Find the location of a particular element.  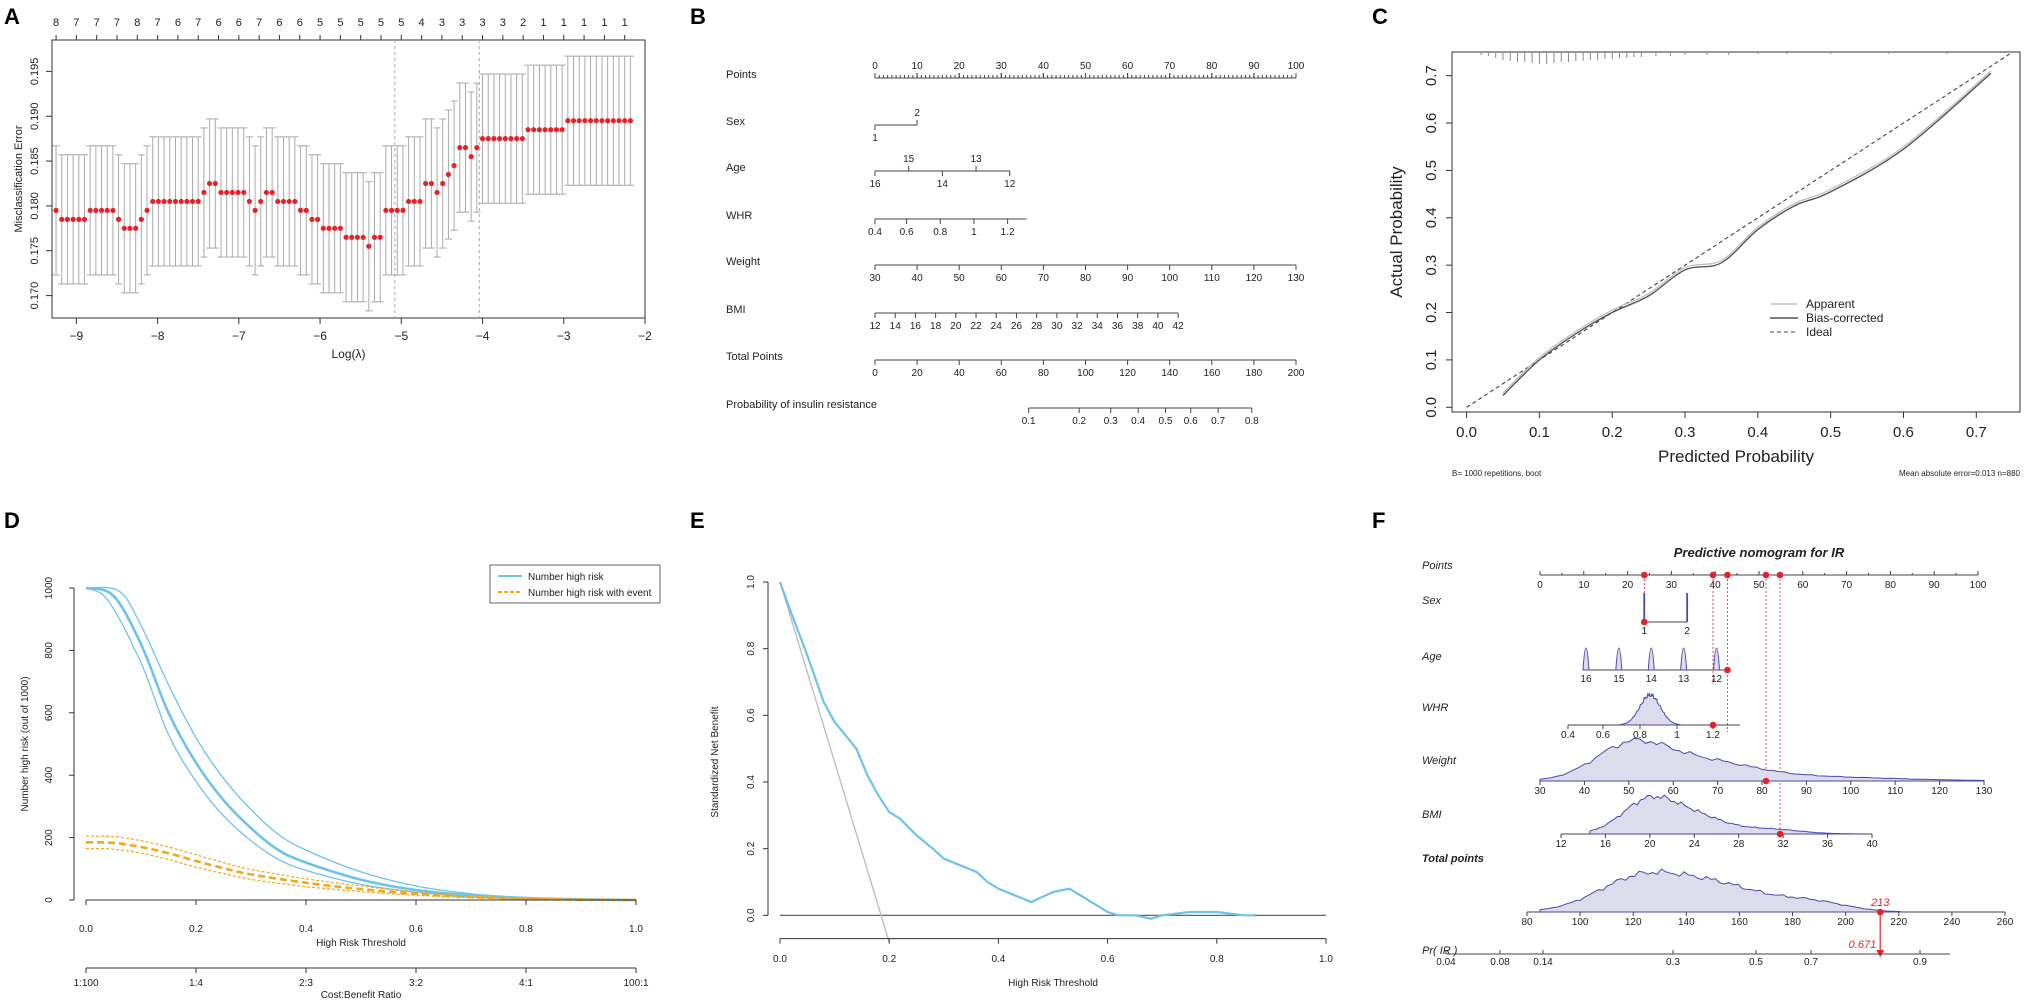

x-tick-label: −9 is located at coordinates (77, 336).